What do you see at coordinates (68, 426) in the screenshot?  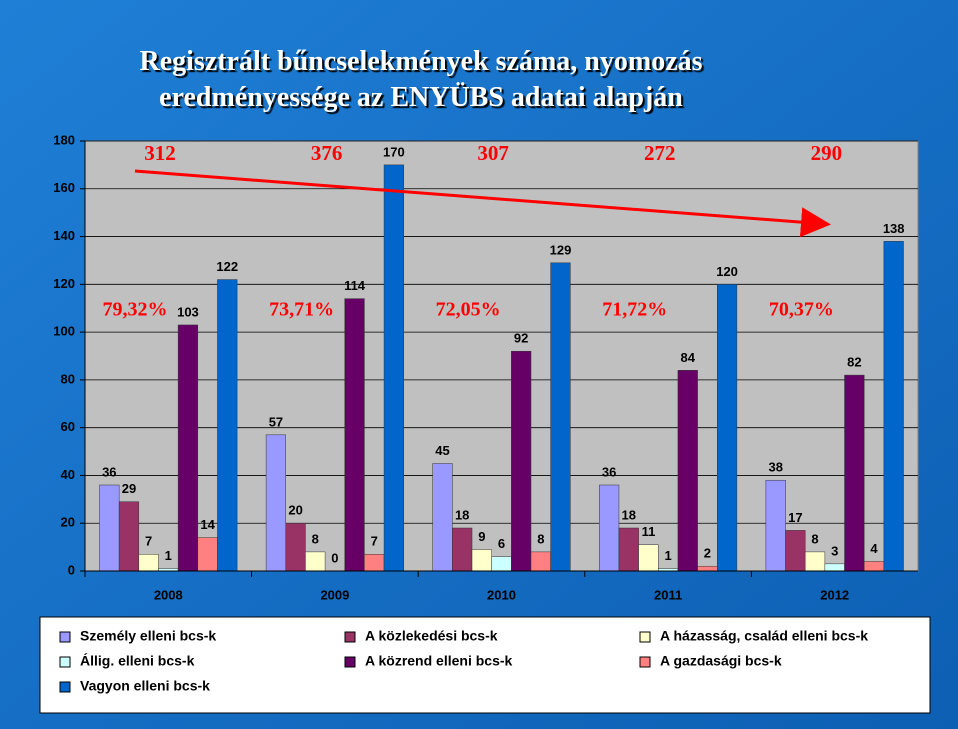 I see `y-tick-label: 60` at bounding box center [68, 426].